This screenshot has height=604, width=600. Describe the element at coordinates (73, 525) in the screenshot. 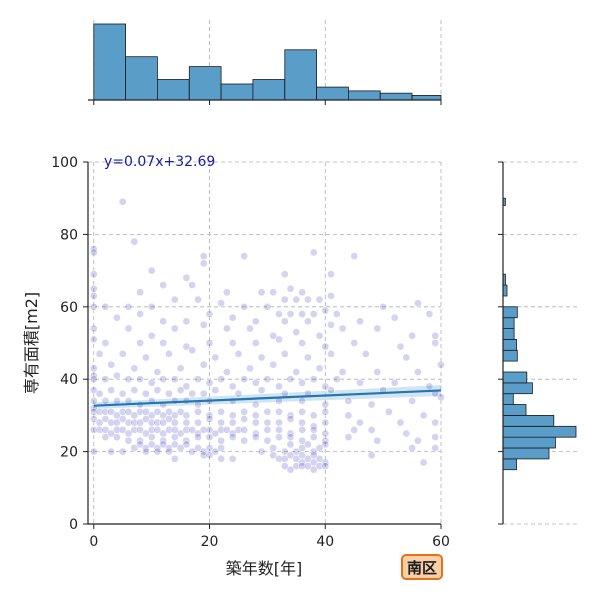

I see `y-tick-label-0: 0` at that location.